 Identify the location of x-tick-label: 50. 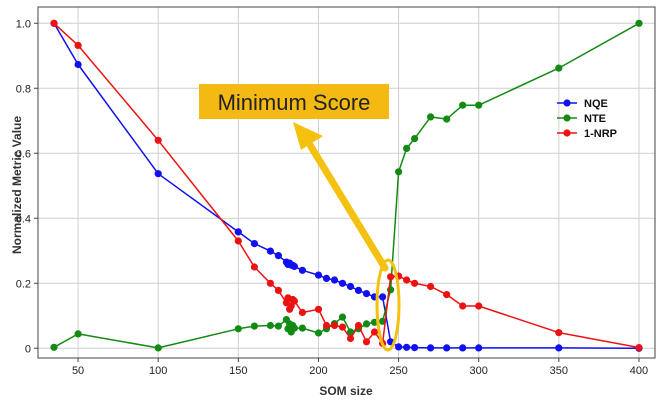
(78, 371).